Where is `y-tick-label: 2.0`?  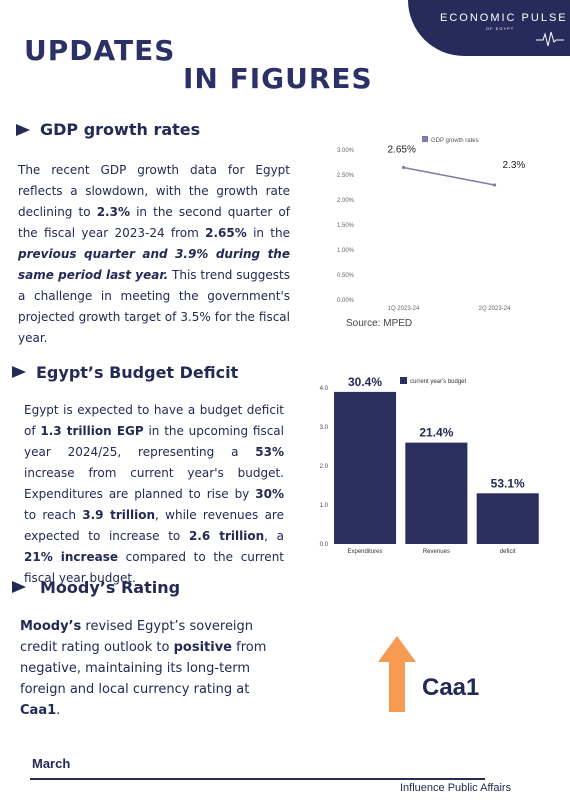
y-tick-label: 2.0 is located at coordinates (324, 467).